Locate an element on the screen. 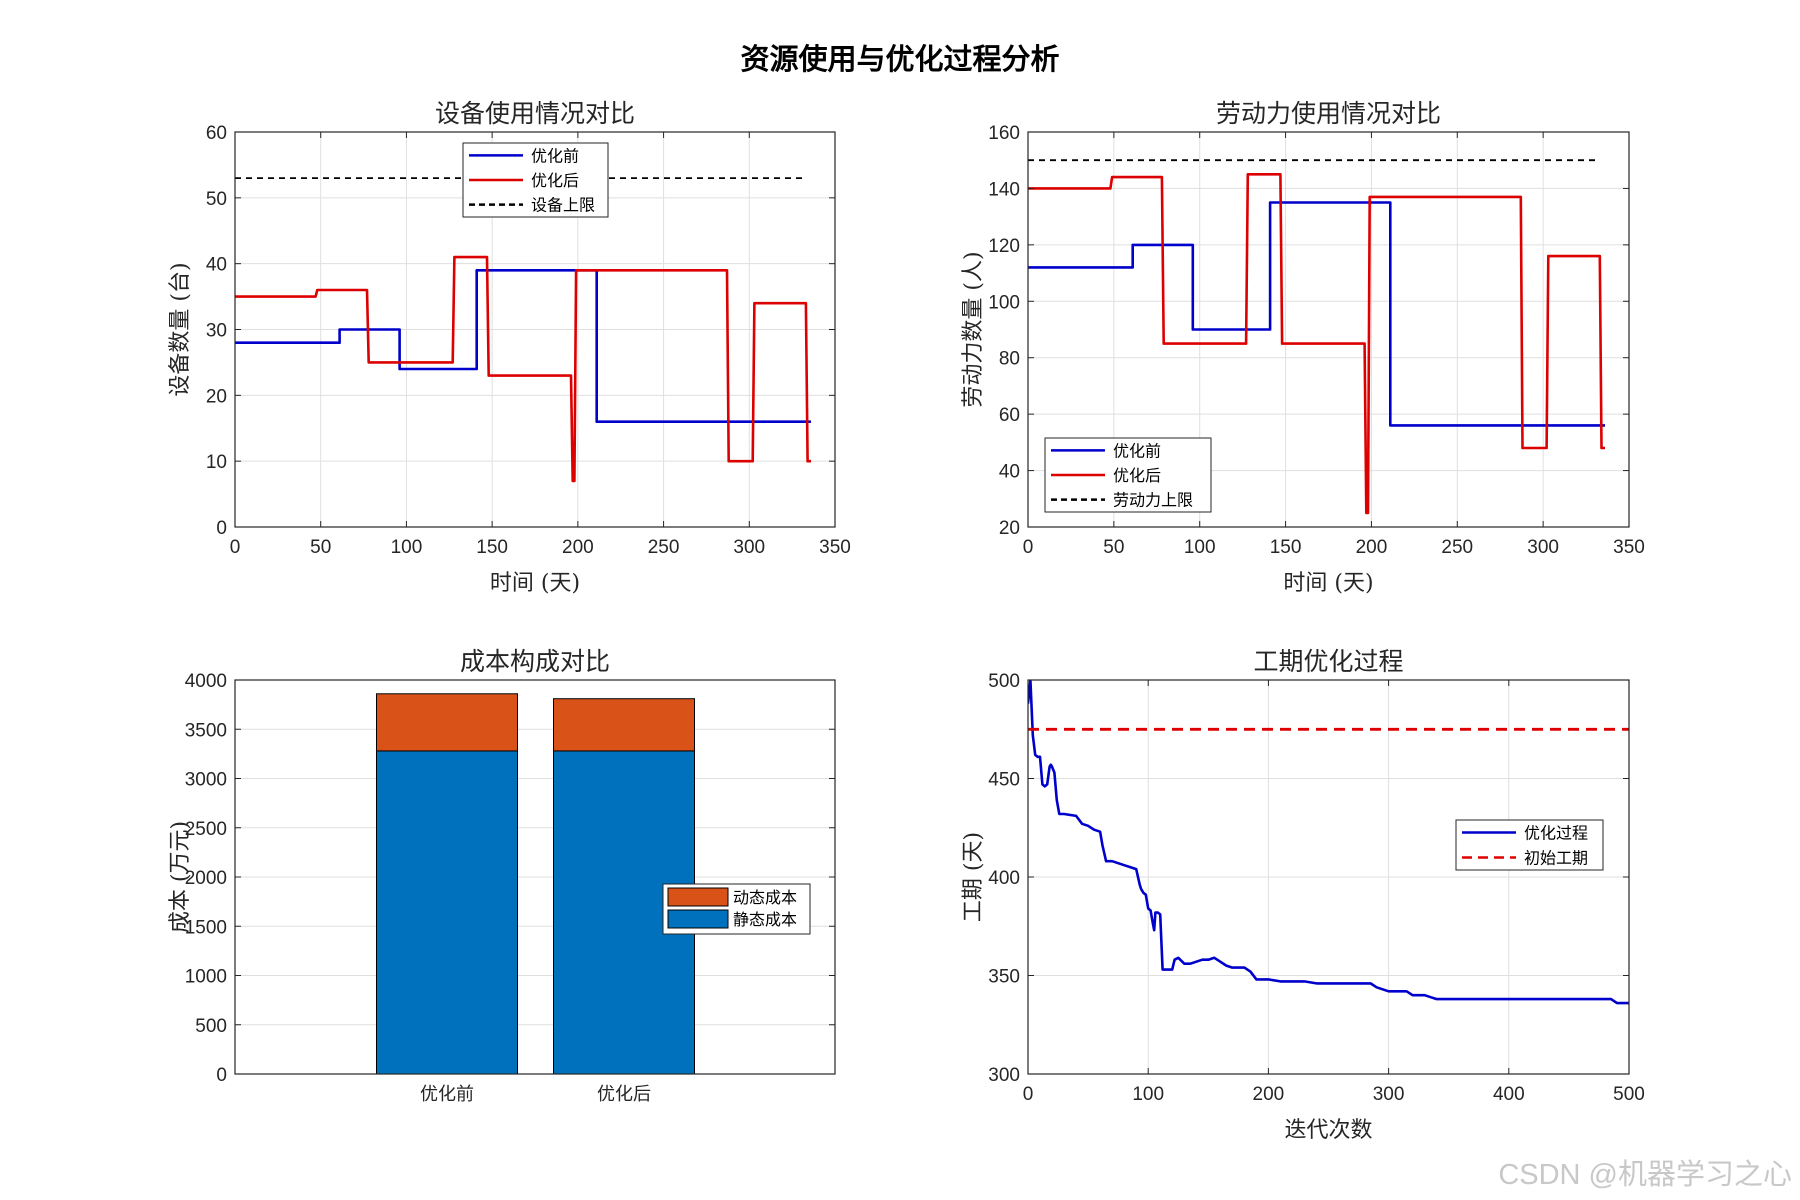 This screenshot has width=1800, height=1200. y-axis-label: 工期 (天) is located at coordinates (973, 877).